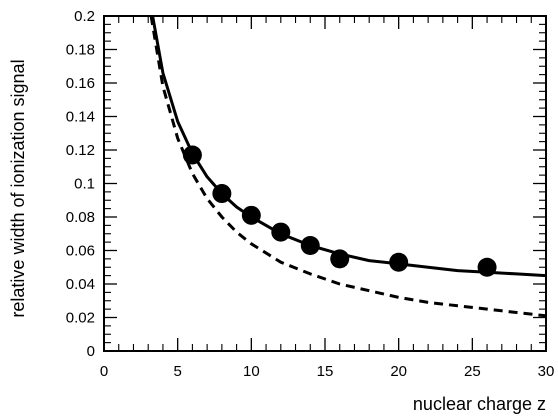  What do you see at coordinates (84, 16) in the screenshot?
I see `y-tick-label: 0.2` at bounding box center [84, 16].